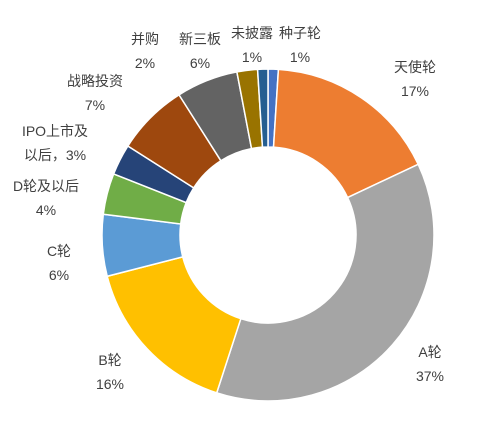 Image resolution: width=500 pixels, height=434 pixels. What do you see at coordinates (95, 105) in the screenshot?
I see `slice-label-7-line-1: 7%` at bounding box center [95, 105].